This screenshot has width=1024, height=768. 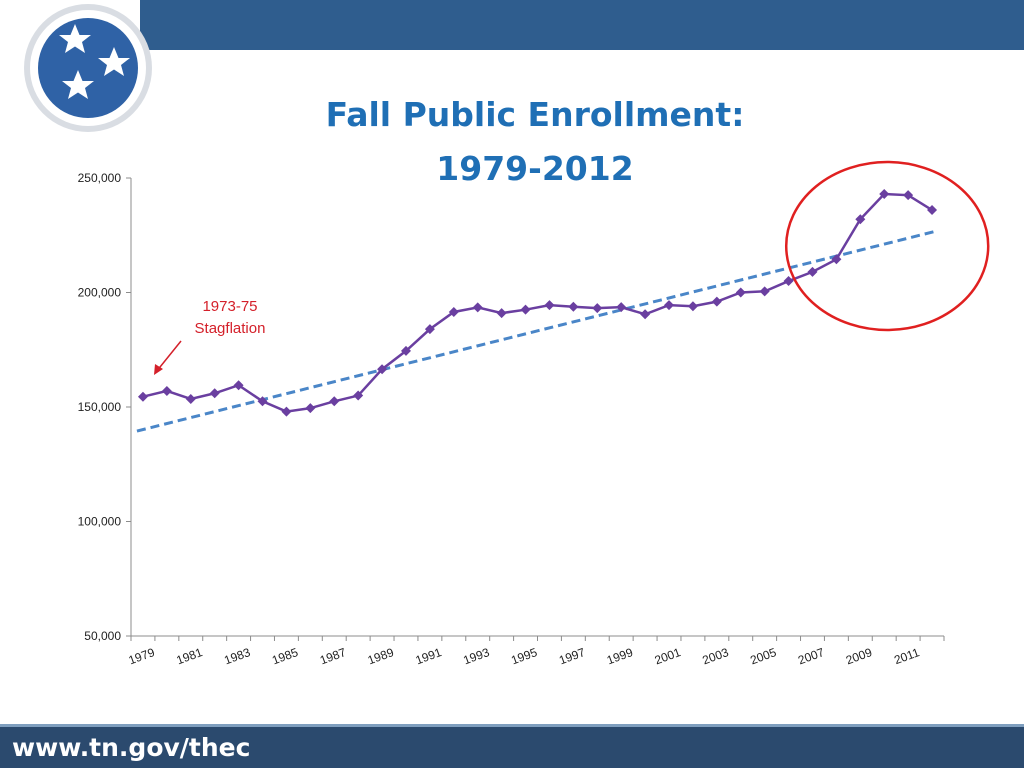 I want to click on footer-bar: www.tn.gov/thec, so click(x=512, y=746).